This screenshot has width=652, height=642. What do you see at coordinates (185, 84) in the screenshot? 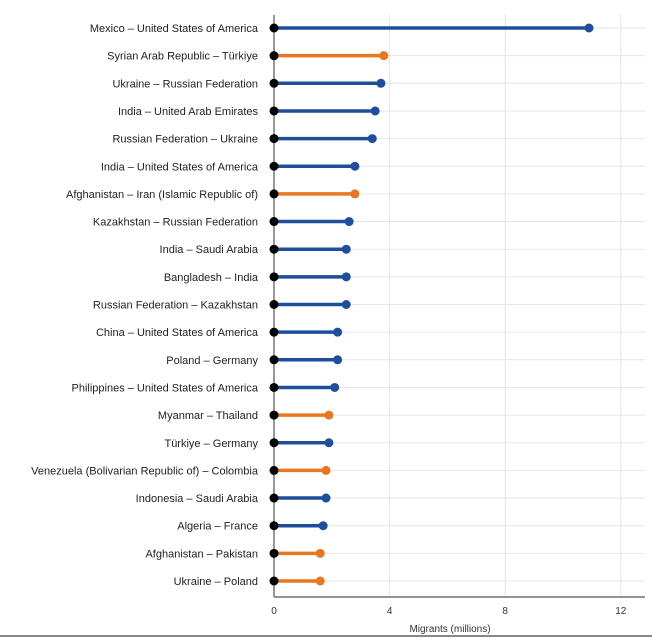
I see `category-label: Ukraine – Russian Federation` at bounding box center [185, 84].